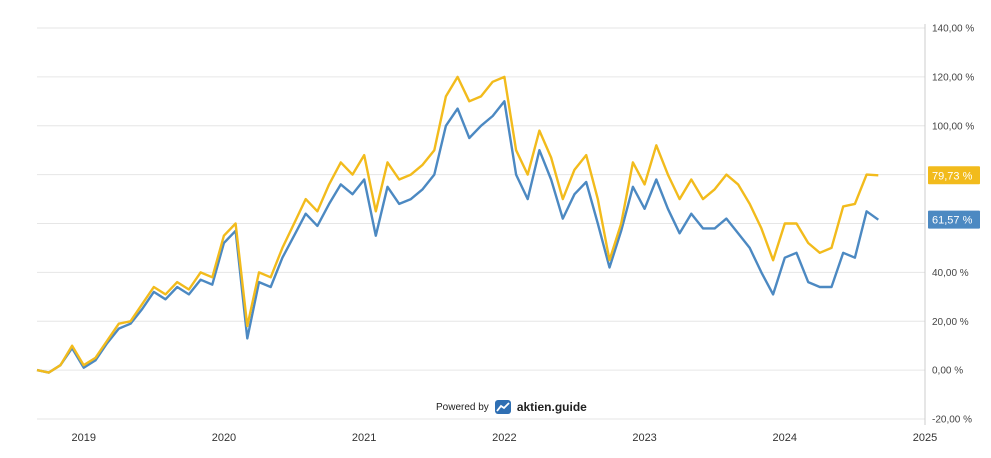 This screenshot has width=991, height=458. What do you see at coordinates (952, 420) in the screenshot?
I see `y-tick-label: -20,00 %` at bounding box center [952, 420].